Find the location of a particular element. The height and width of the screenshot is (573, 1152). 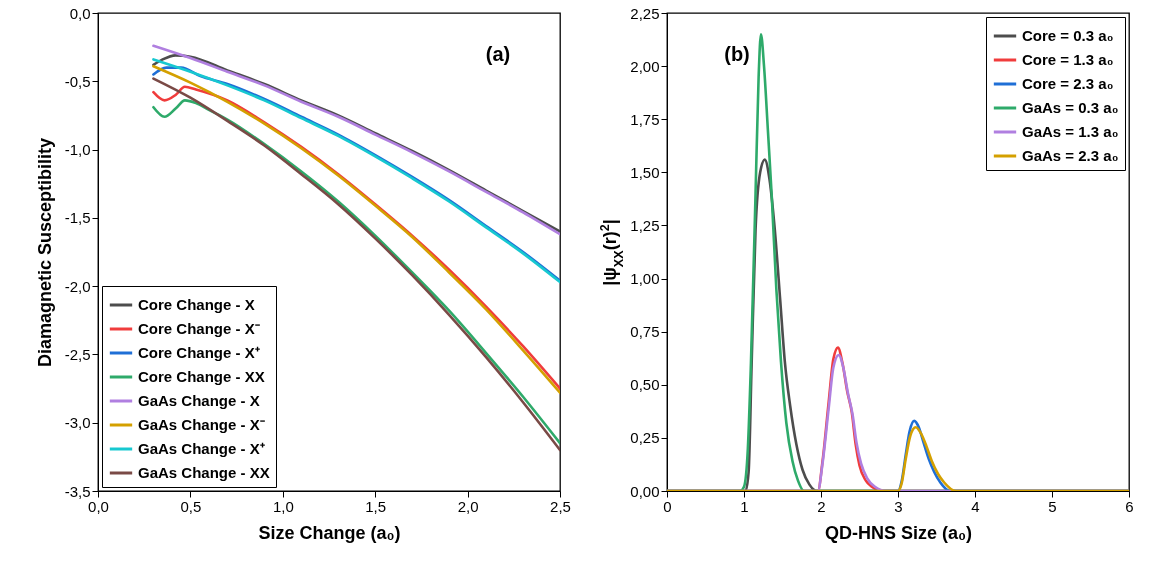

legend-label: Core = 1.3 a₀ is located at coordinates (1068, 59).